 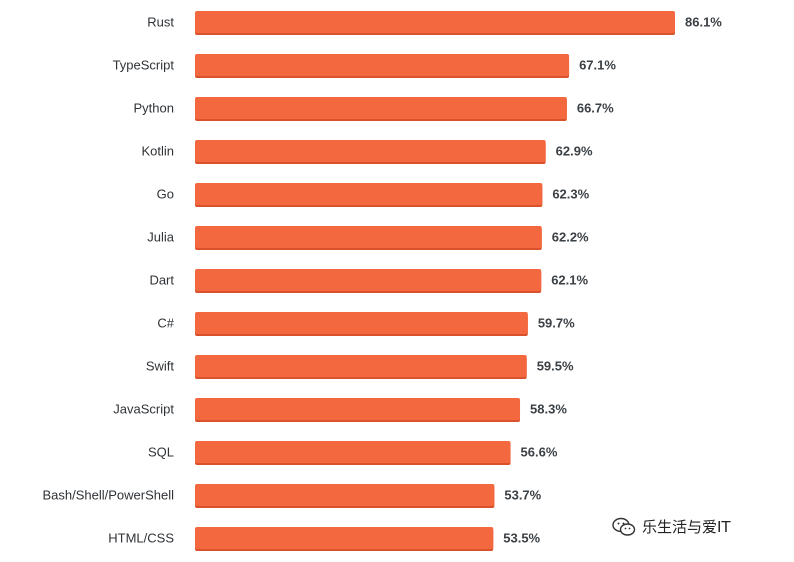 What do you see at coordinates (686, 527) in the screenshot?
I see `watermark-text: 乐生活与爱IT` at bounding box center [686, 527].